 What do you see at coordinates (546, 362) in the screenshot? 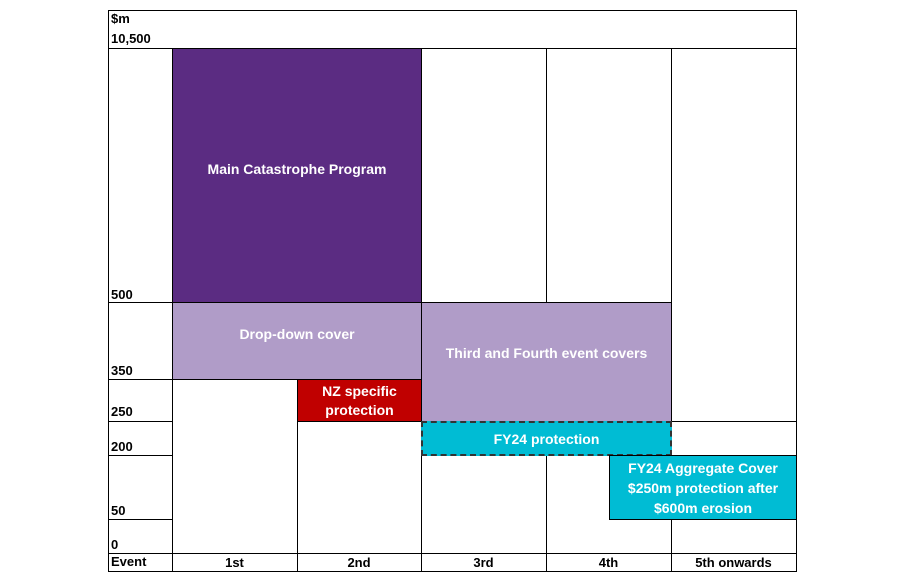
I see `third-fourth-covers: Third and Fourth event covers` at bounding box center [546, 362].